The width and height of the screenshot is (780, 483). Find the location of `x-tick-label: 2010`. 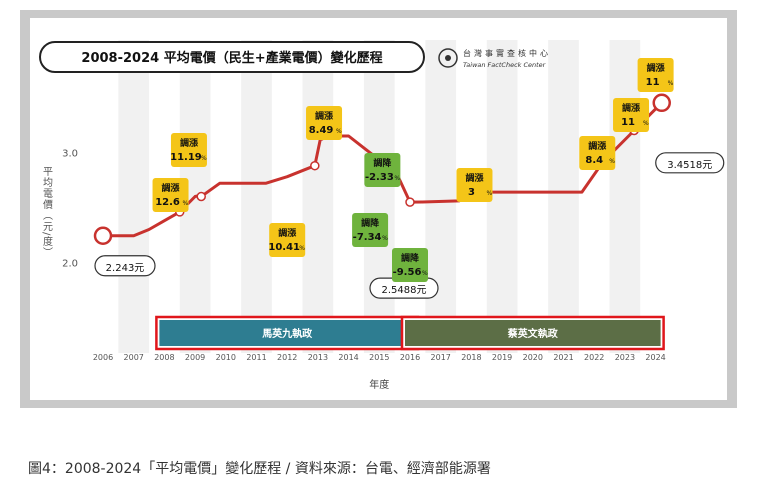

x-tick-label: 2010 is located at coordinates (226, 357).